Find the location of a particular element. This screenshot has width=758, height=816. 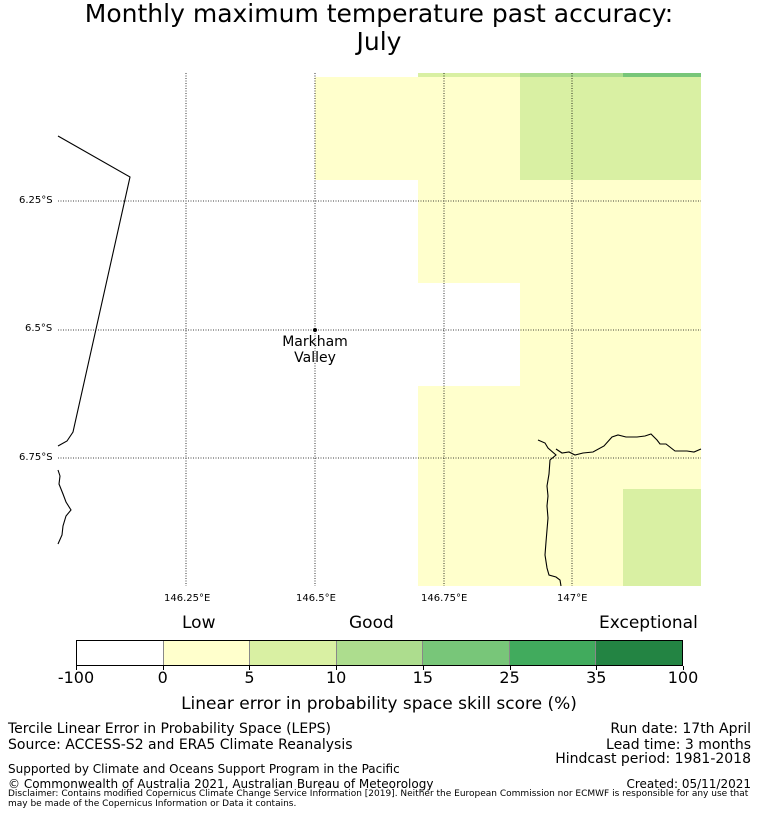

footer-hindcast: Hindcast period: 1981-2018 is located at coordinates (653, 759).